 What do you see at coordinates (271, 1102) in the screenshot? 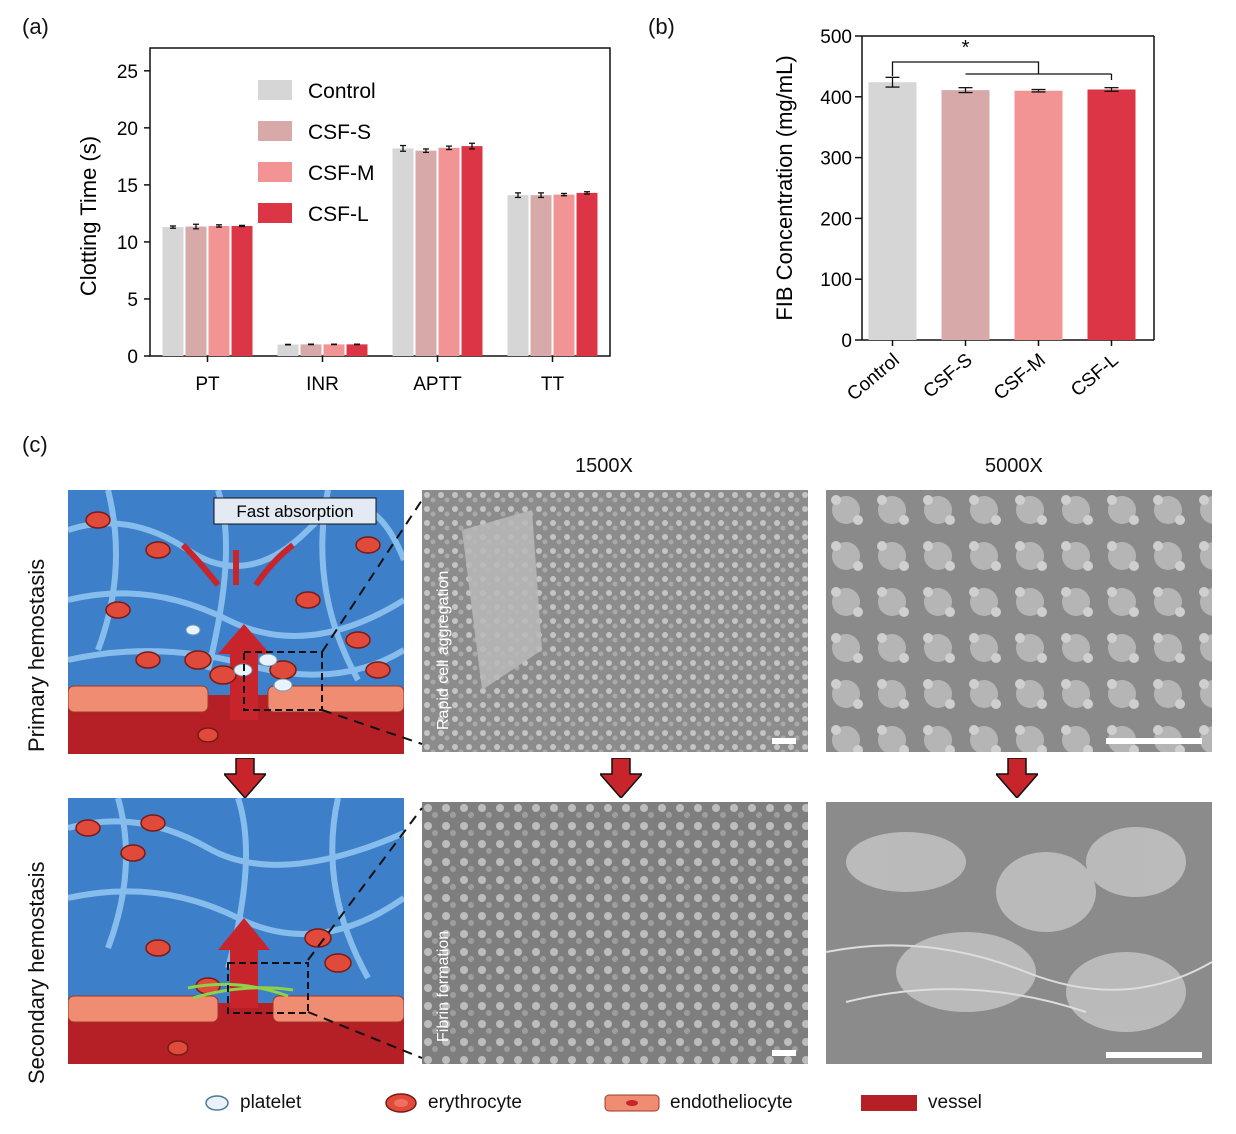
I see `legend-label: platelet` at bounding box center [271, 1102].